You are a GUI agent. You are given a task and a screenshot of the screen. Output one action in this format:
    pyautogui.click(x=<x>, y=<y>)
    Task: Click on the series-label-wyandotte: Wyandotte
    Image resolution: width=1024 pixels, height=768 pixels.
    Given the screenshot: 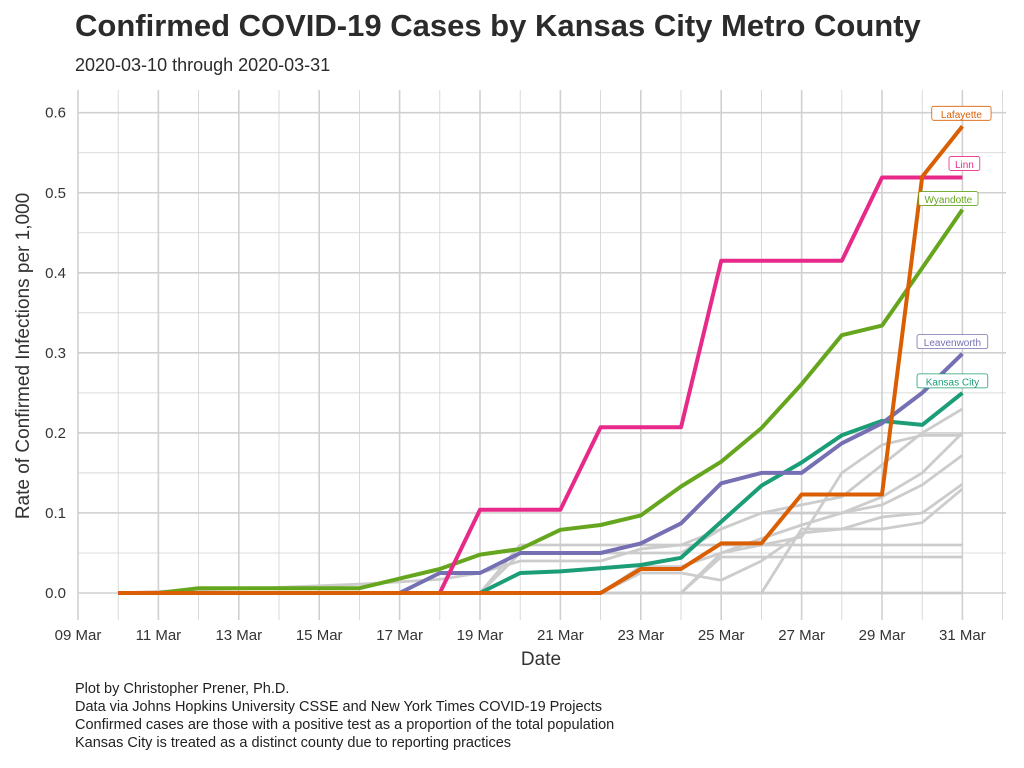 What is the action you would take?
    pyautogui.click(x=948, y=198)
    